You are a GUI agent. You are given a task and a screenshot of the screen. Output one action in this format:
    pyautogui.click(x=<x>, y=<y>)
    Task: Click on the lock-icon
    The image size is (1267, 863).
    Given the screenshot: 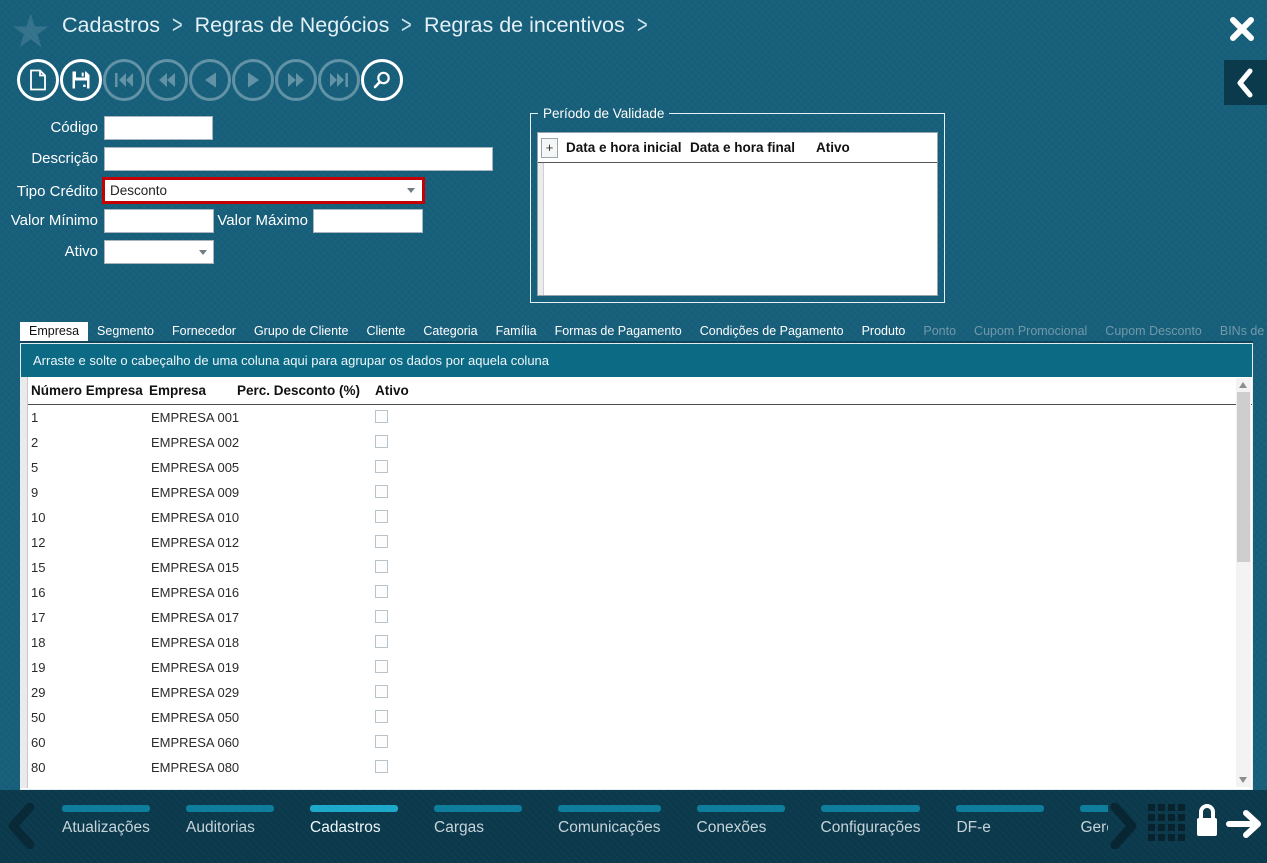 What is the action you would take?
    pyautogui.click(x=1207, y=823)
    